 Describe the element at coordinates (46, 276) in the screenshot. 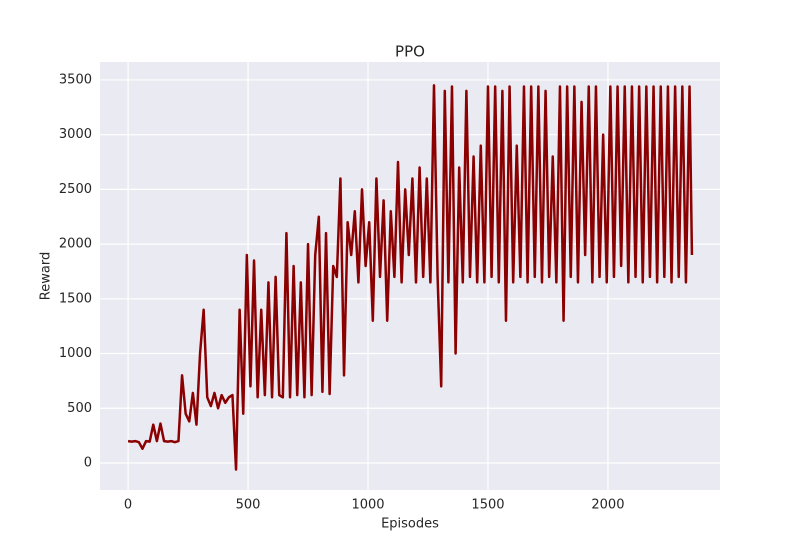

I see `y-axis-label: Reward` at that location.